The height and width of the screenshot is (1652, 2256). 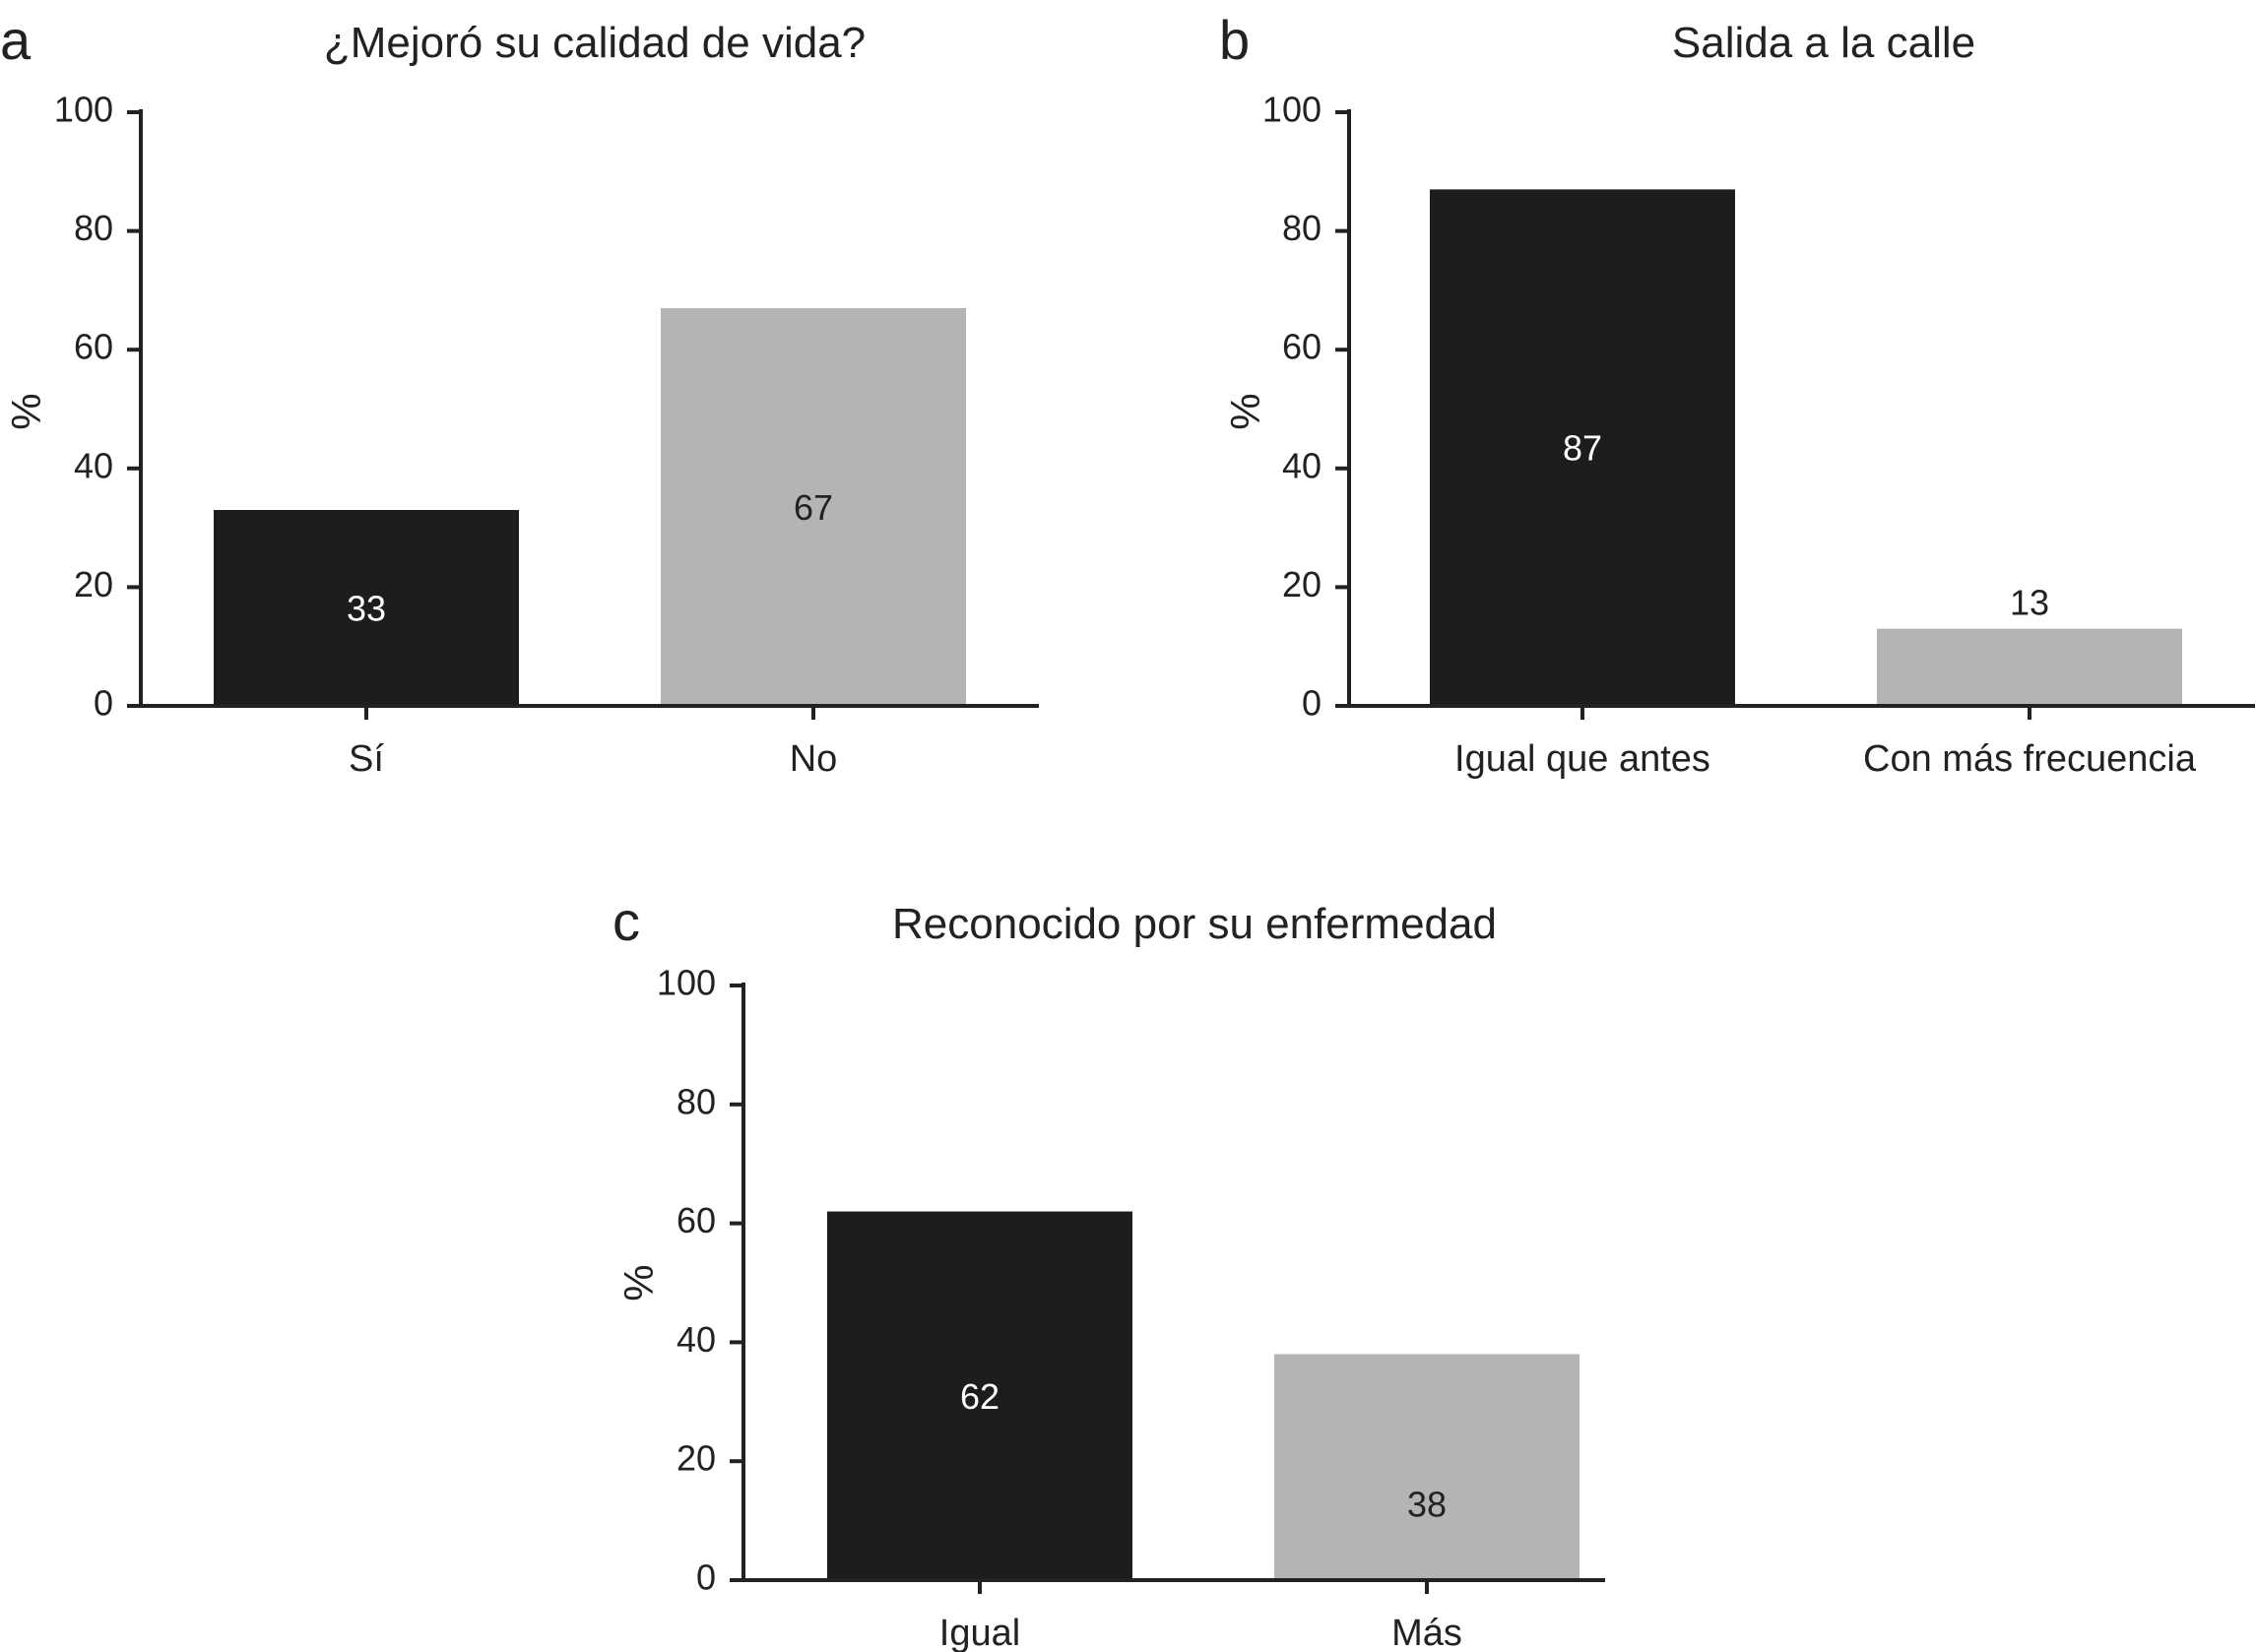 What do you see at coordinates (979, 1633) in the screenshot?
I see `x-tick-label: Igual` at bounding box center [979, 1633].